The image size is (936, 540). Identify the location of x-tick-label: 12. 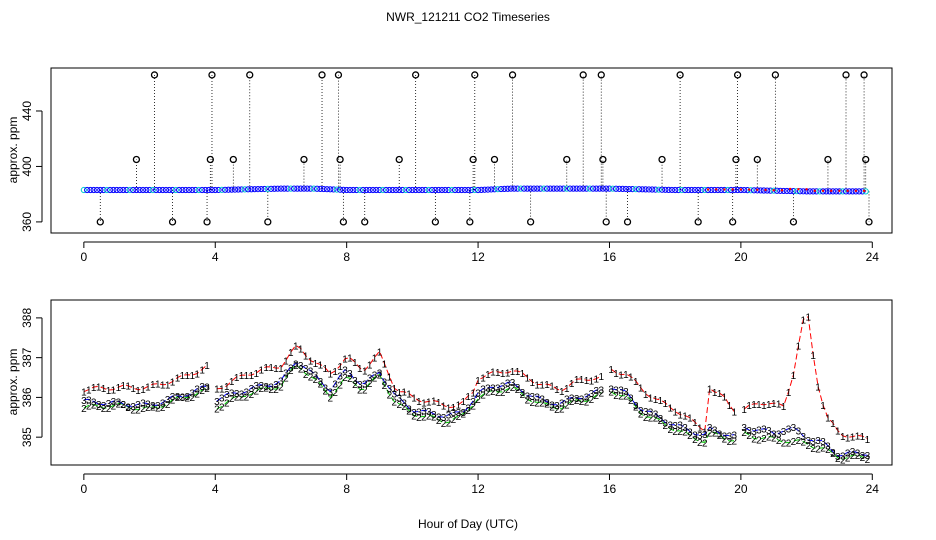
(478, 489).